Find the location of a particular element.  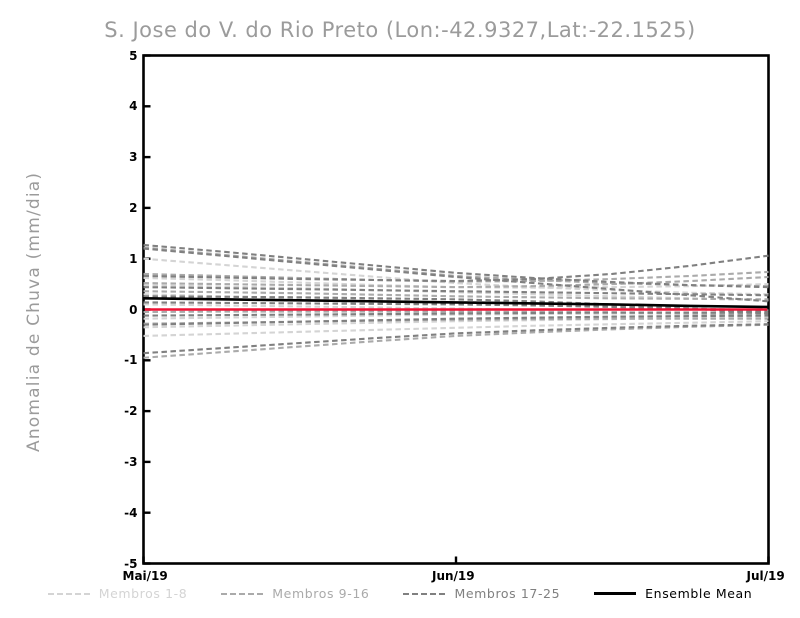

y-axis-tick-label: 1 is located at coordinates (133, 258).